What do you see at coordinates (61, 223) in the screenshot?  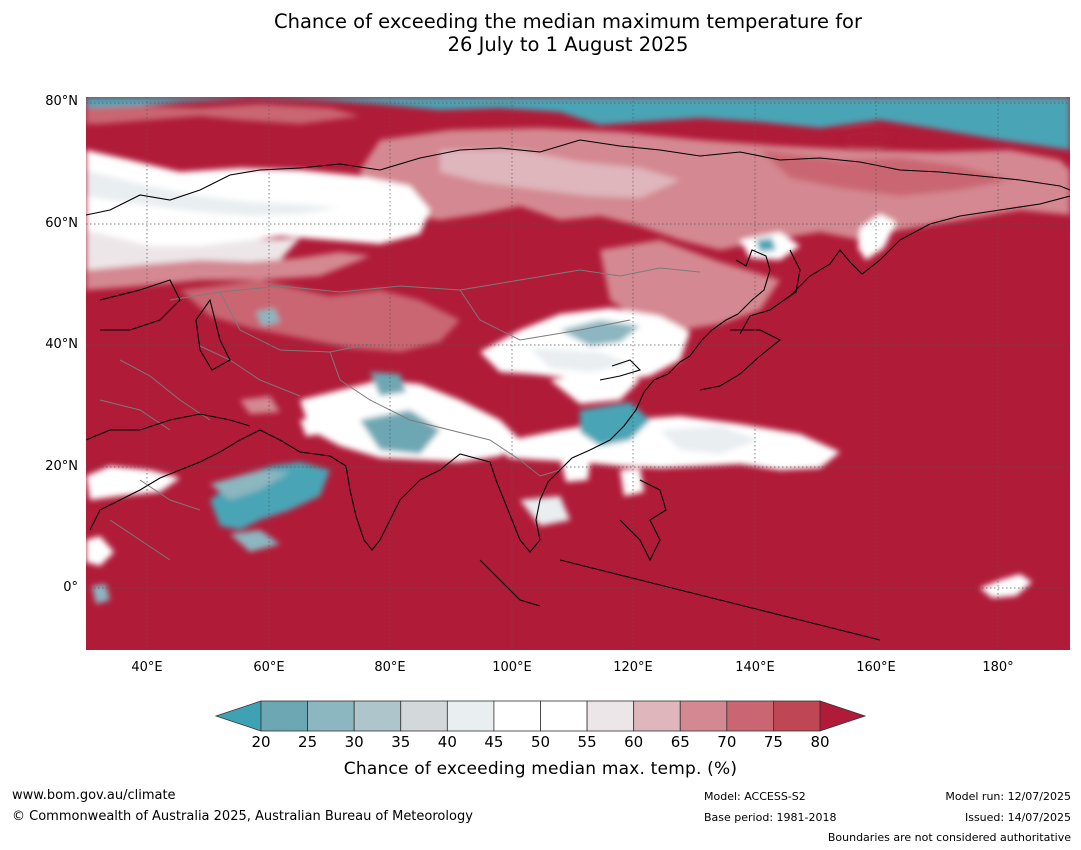 I see `lat-label-60n: 60°N` at bounding box center [61, 223].